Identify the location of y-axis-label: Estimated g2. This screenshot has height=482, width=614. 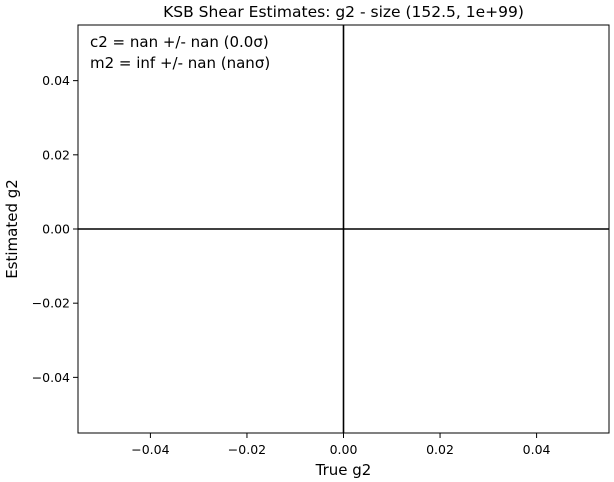
(12, 229).